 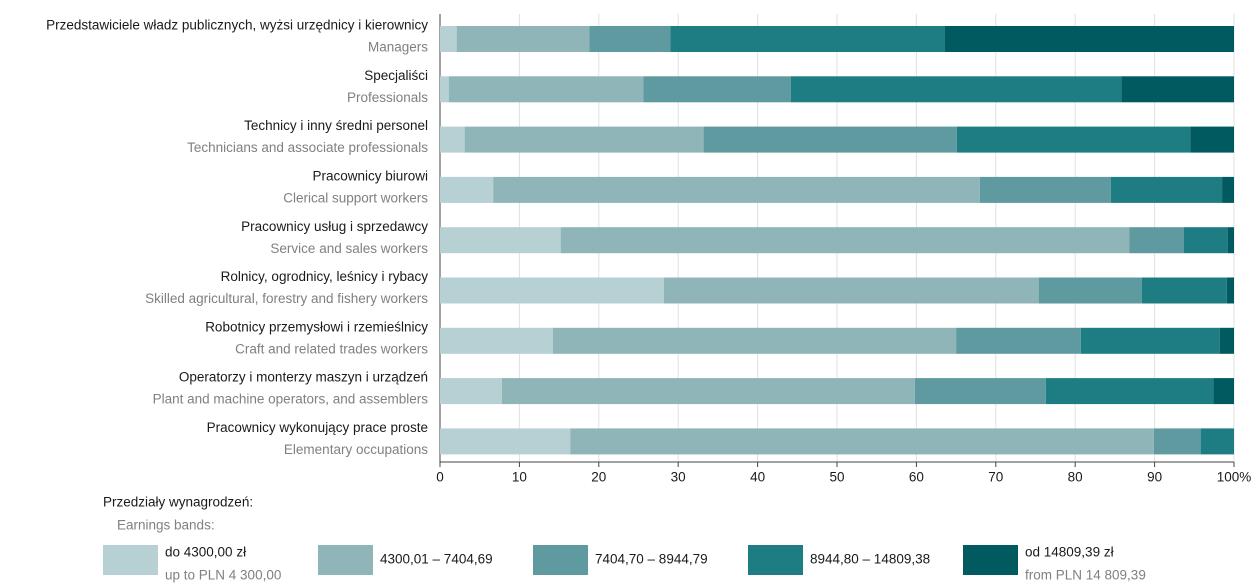 I want to click on legend-label: 8944,80 – 14809,38, so click(x=870, y=559).